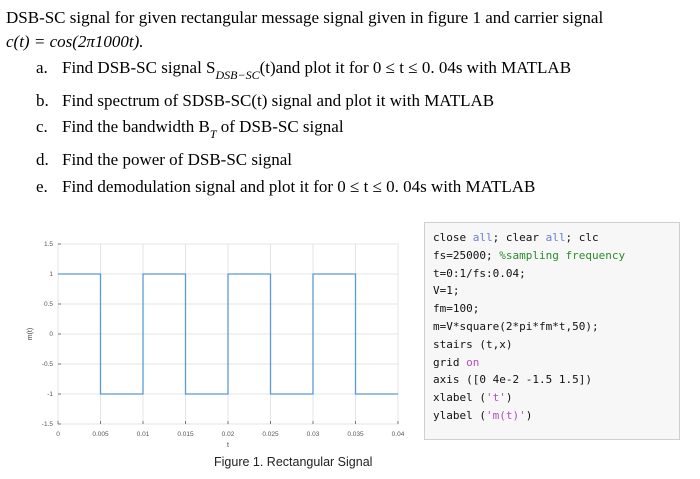 The image size is (700, 479). Describe the element at coordinates (48, 424) in the screenshot. I see `y-tick-label: -1.5` at that location.